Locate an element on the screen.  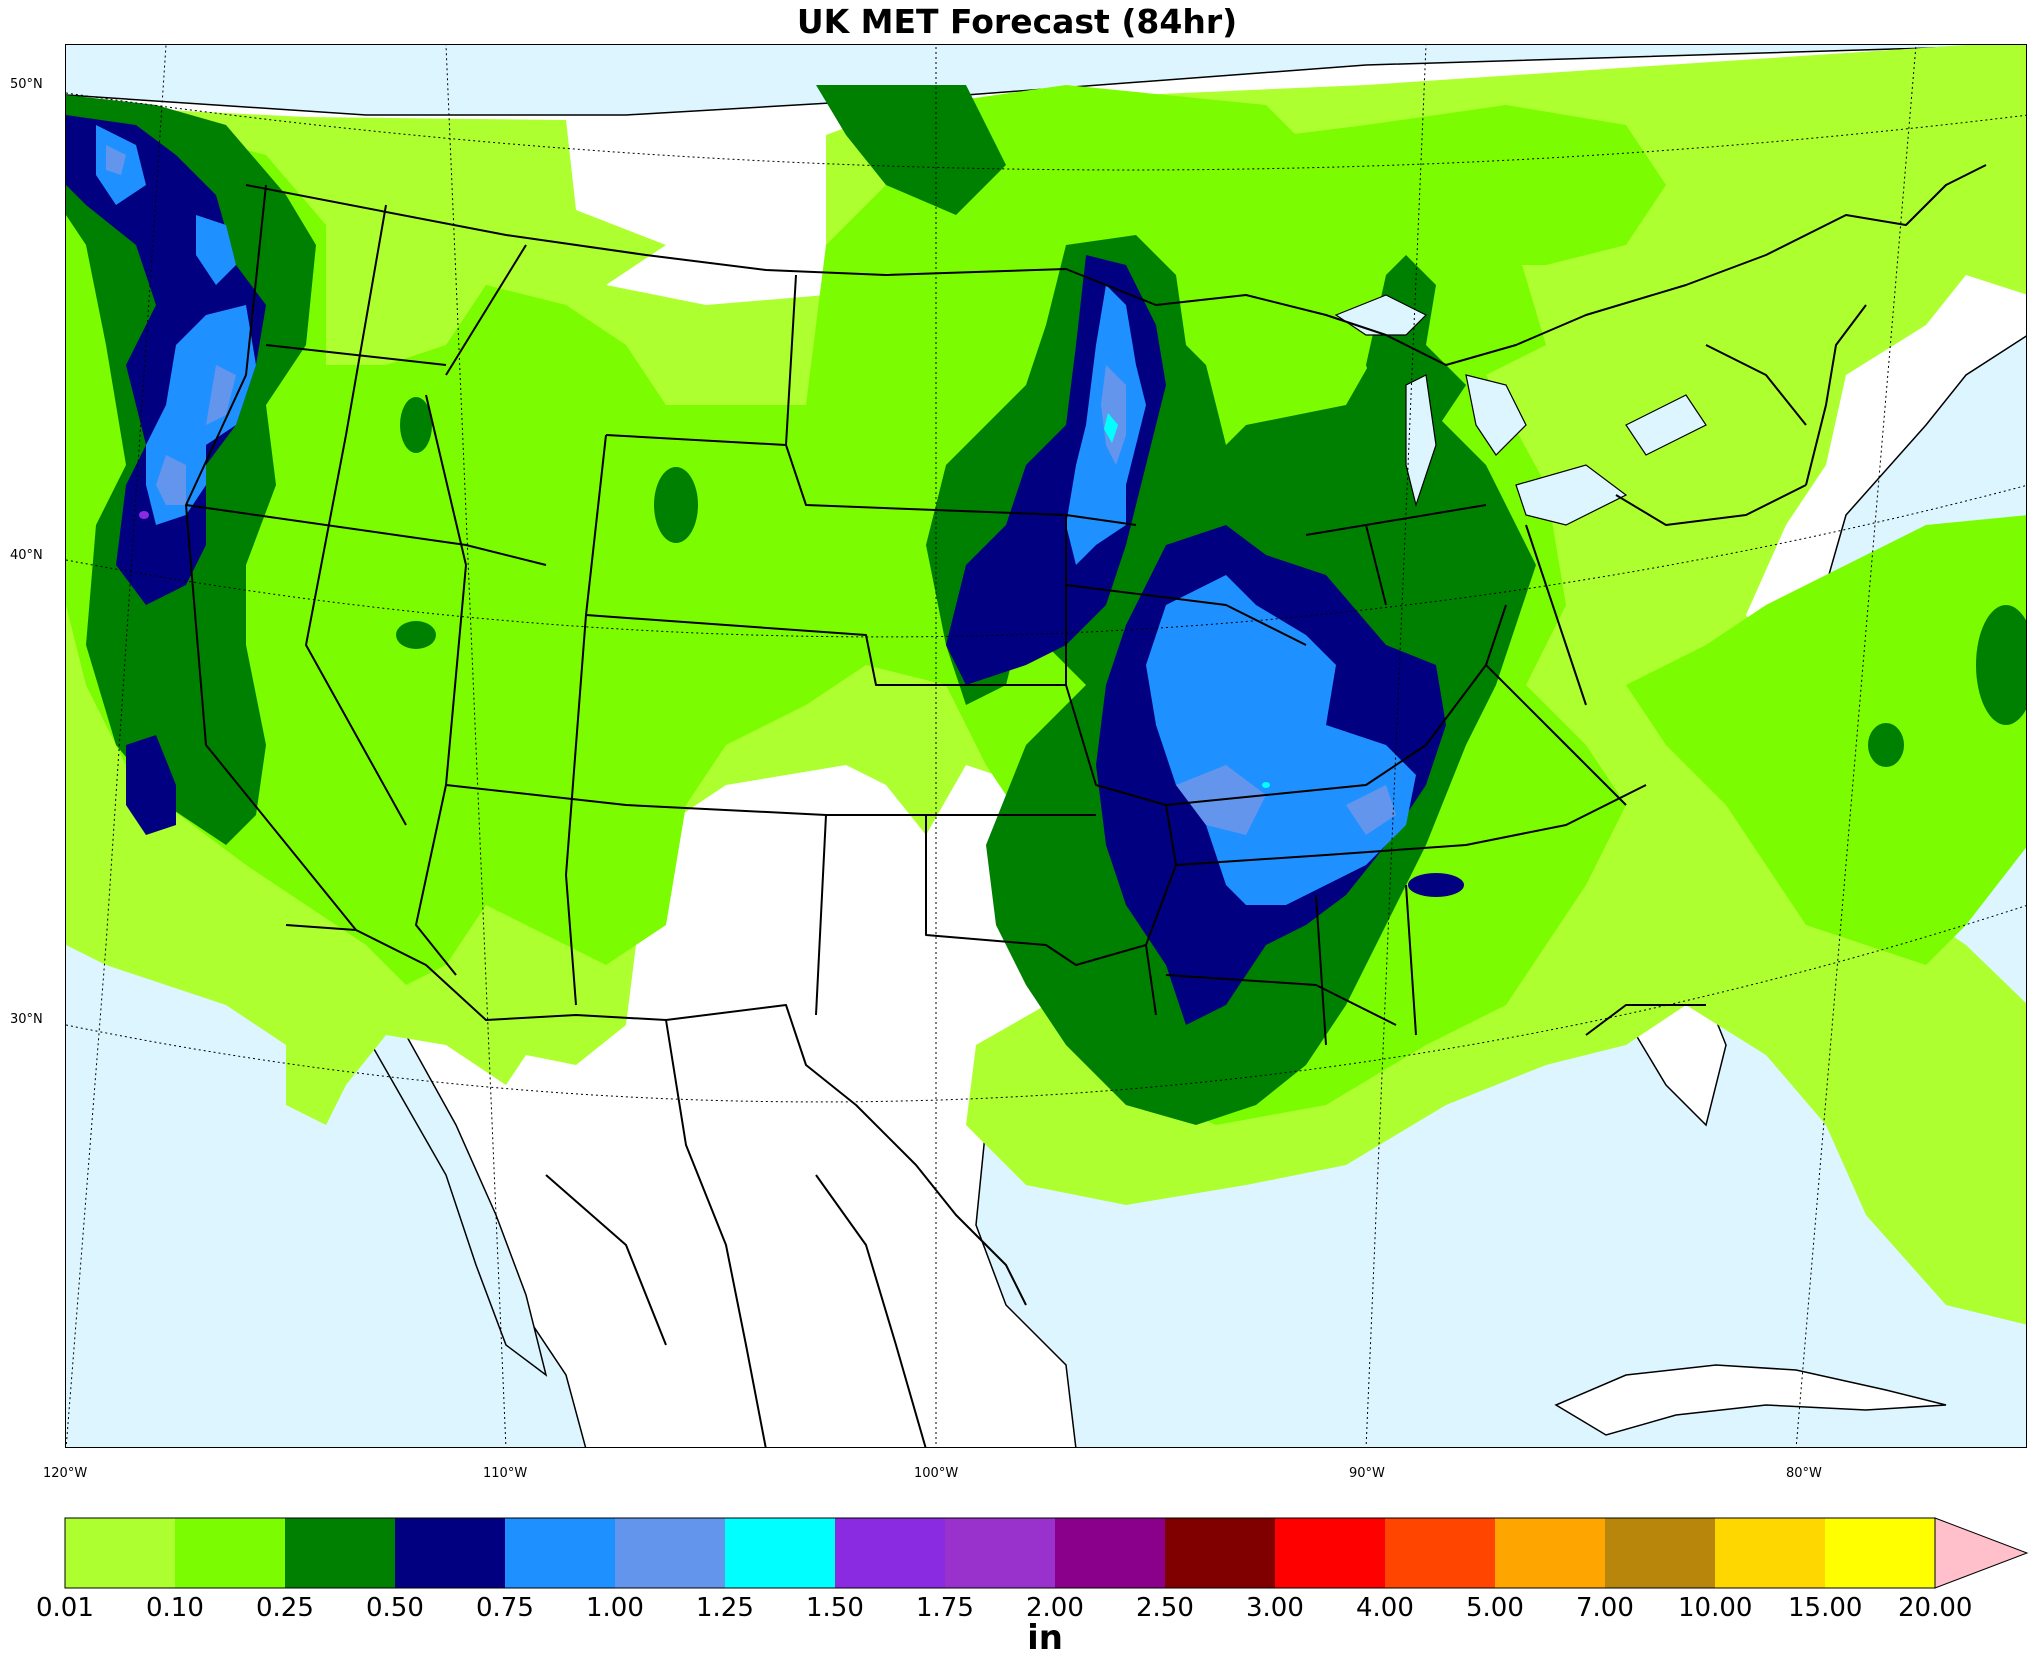
lon-label-100w: 100°W is located at coordinates (936, 1473).